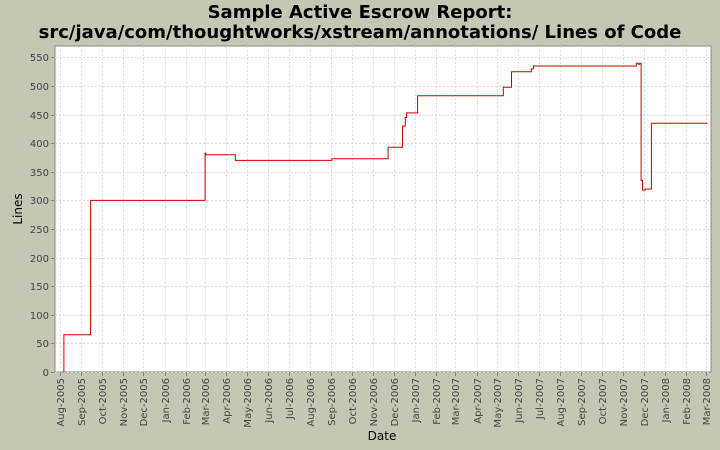 This screenshot has height=450, width=720. What do you see at coordinates (498, 403) in the screenshot?
I see `x-tick-label: May-2007` at bounding box center [498, 403].